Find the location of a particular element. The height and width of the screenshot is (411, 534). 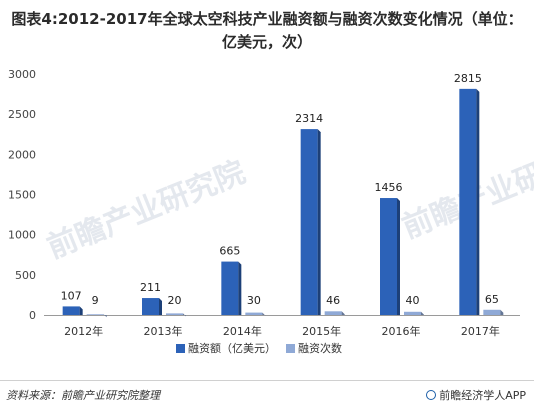

data-label-funding-count: 46 is located at coordinates (333, 300).